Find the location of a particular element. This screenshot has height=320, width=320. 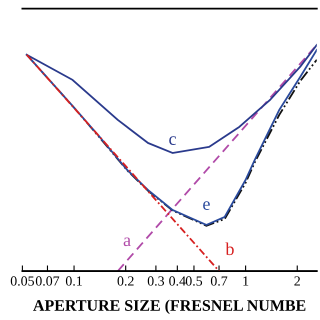

x-tick-label: 0.1 is located at coordinates (74, 281).